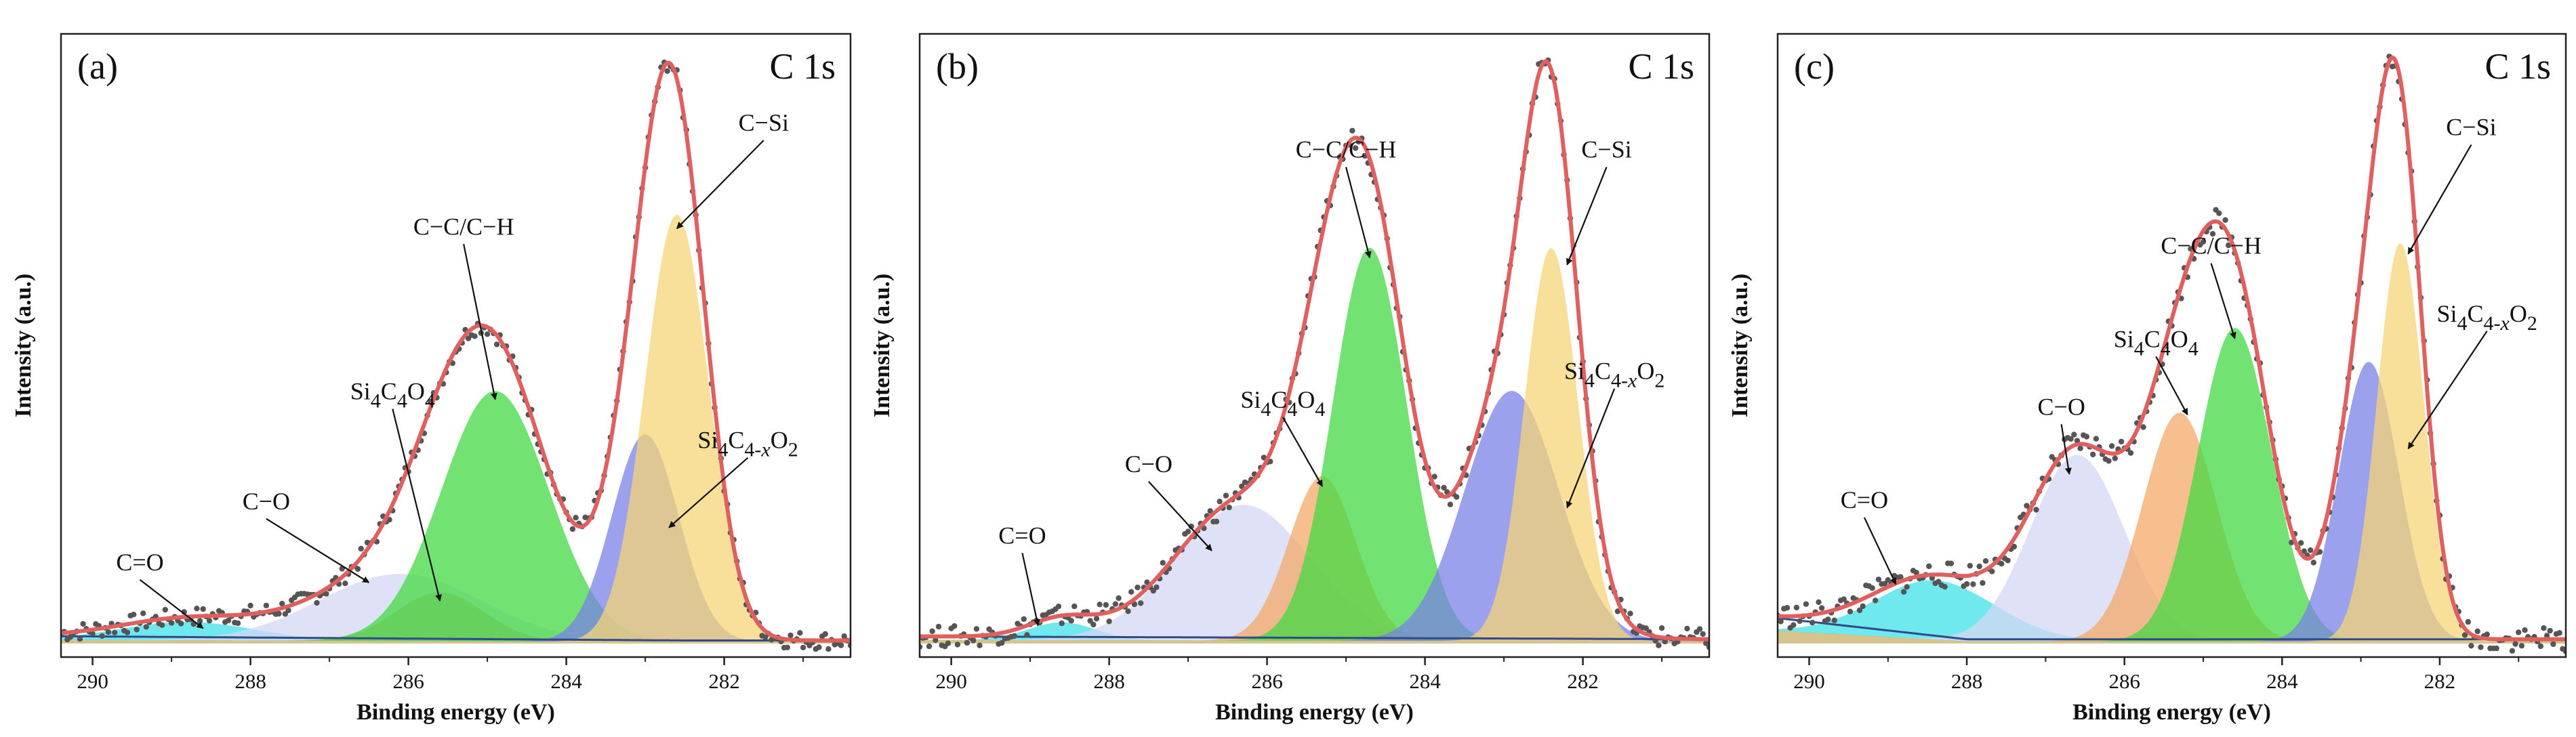  Describe the element at coordinates (1583, 681) in the screenshot. I see `x-tick-label: 282` at that location.